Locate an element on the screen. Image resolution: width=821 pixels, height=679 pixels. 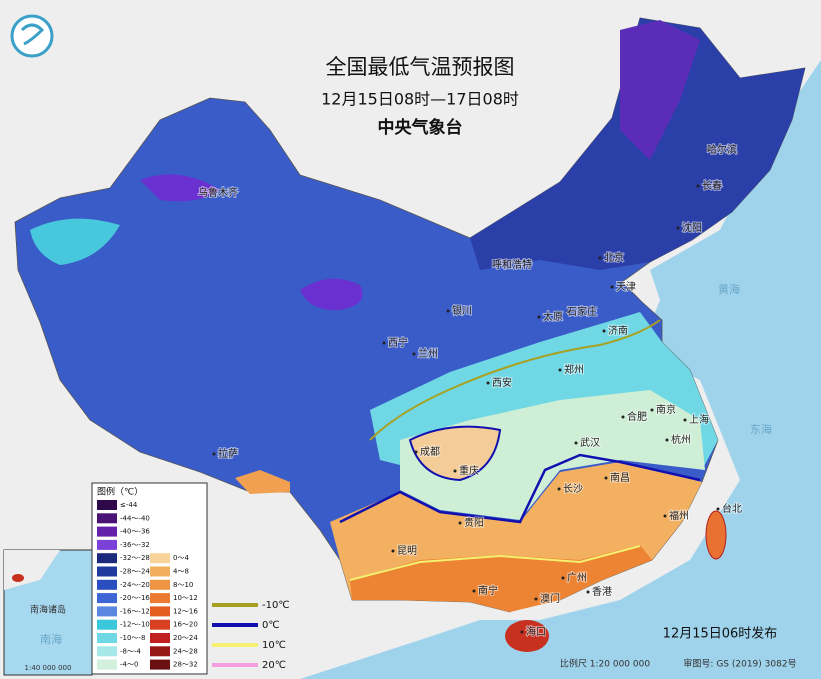
legend-label: 24～28 is located at coordinates (185, 651).